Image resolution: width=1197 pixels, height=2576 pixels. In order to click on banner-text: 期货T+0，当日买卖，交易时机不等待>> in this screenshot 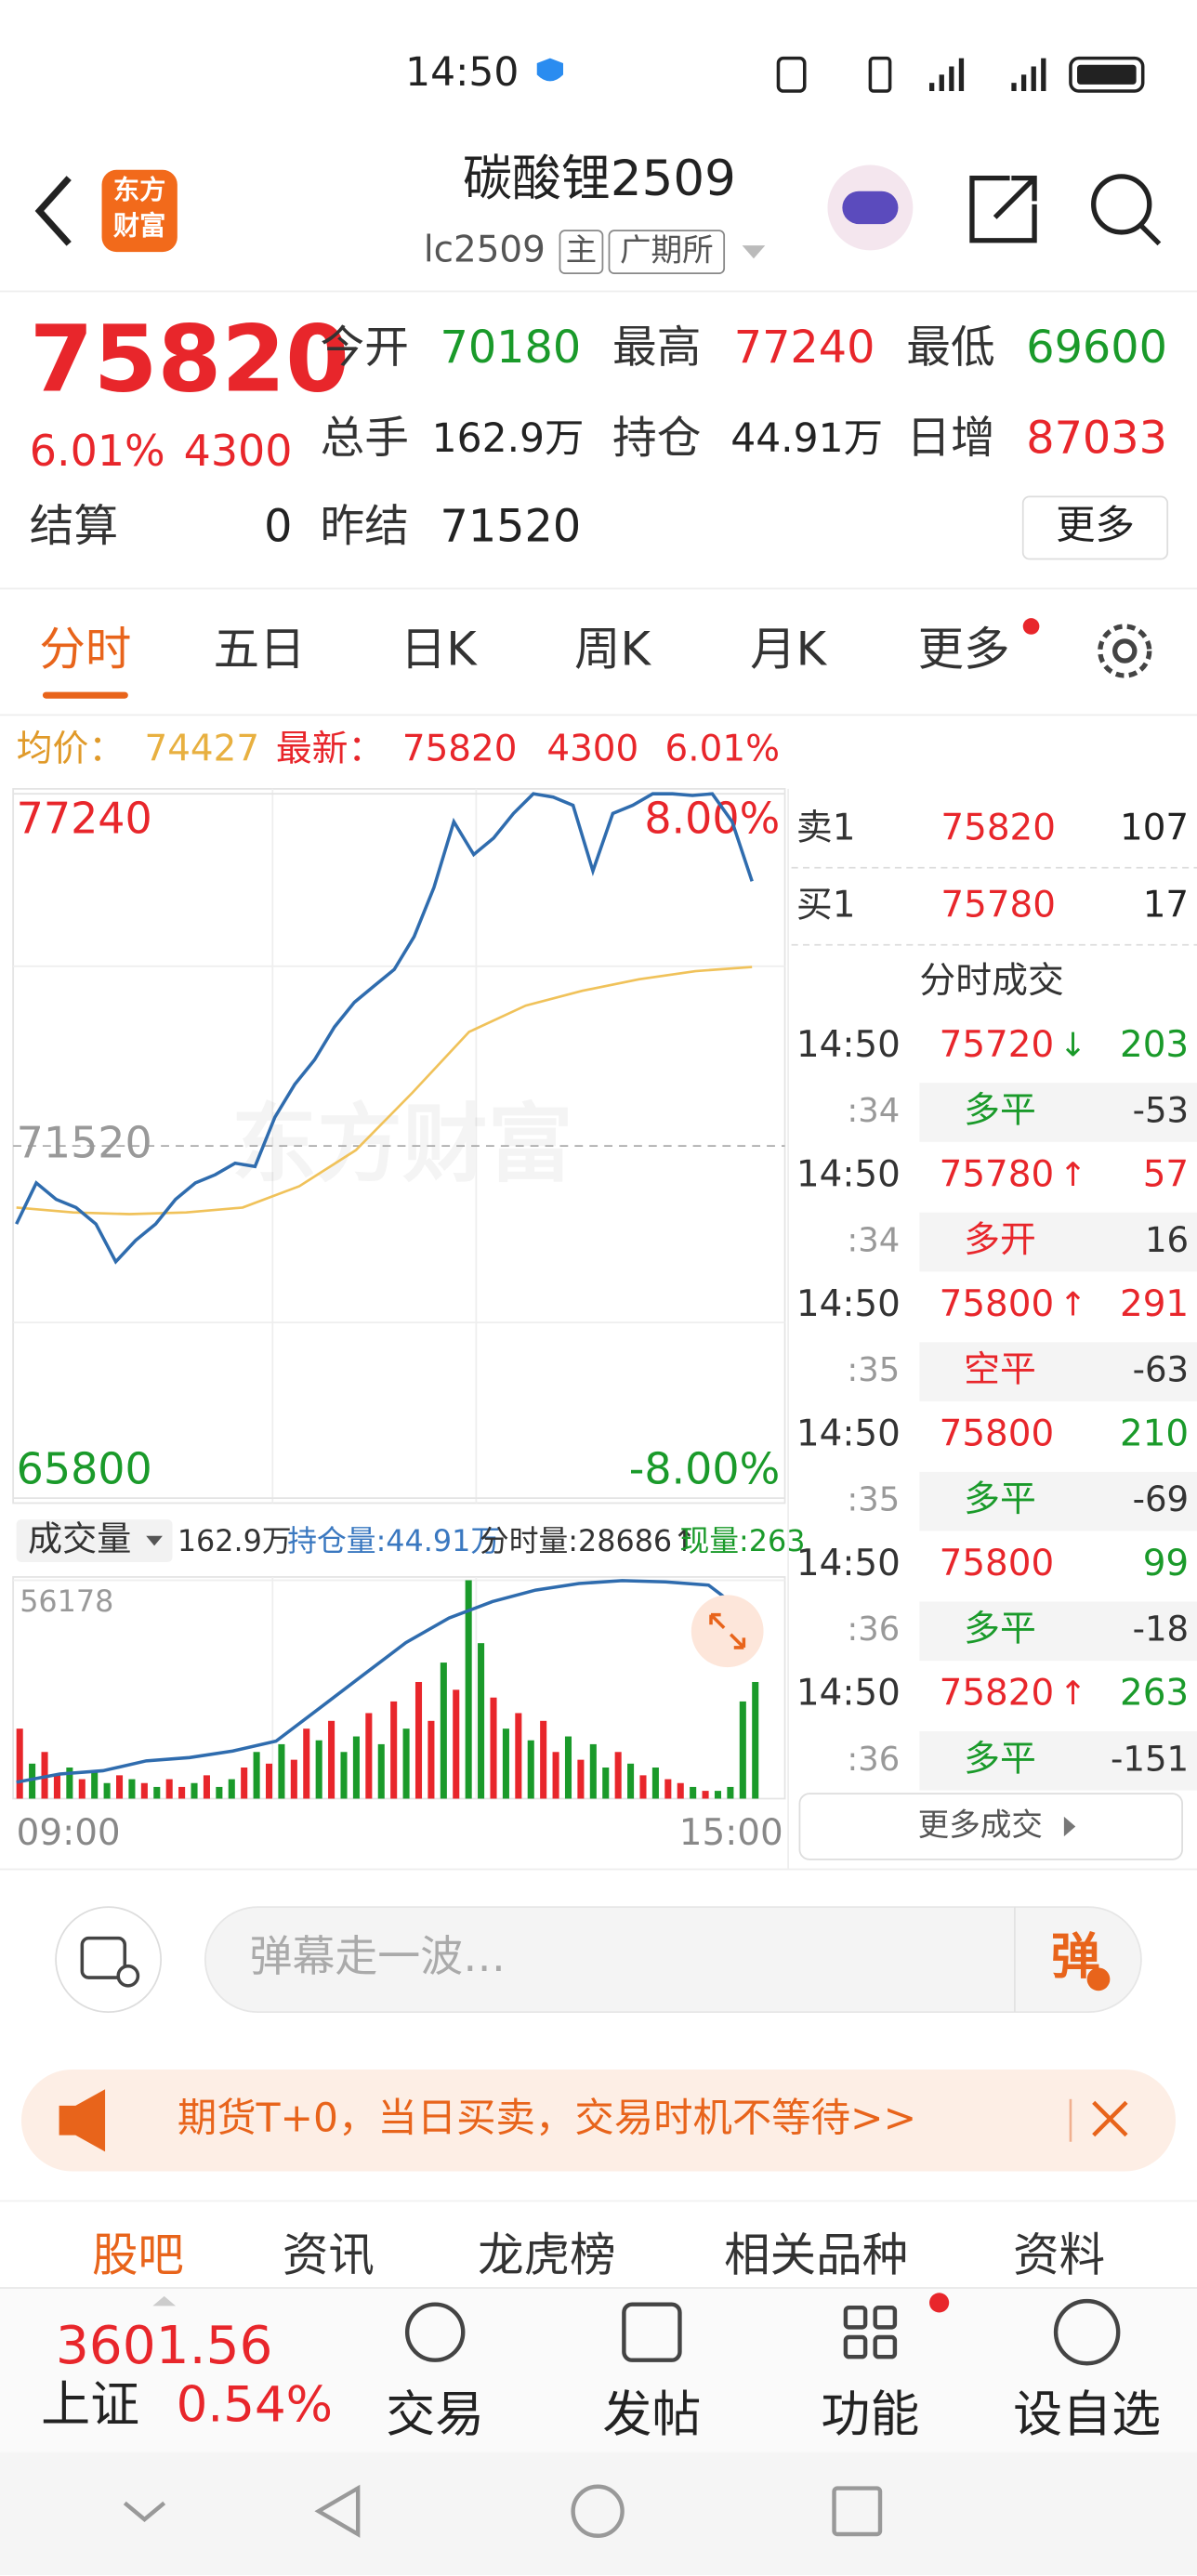, I will do `click(547, 2117)`.